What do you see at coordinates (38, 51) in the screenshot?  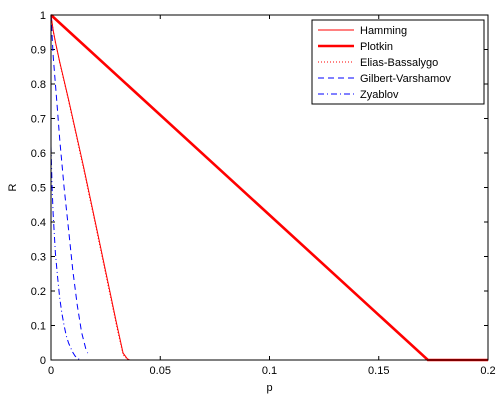 I see `y-tick-label: 0.9` at bounding box center [38, 51].